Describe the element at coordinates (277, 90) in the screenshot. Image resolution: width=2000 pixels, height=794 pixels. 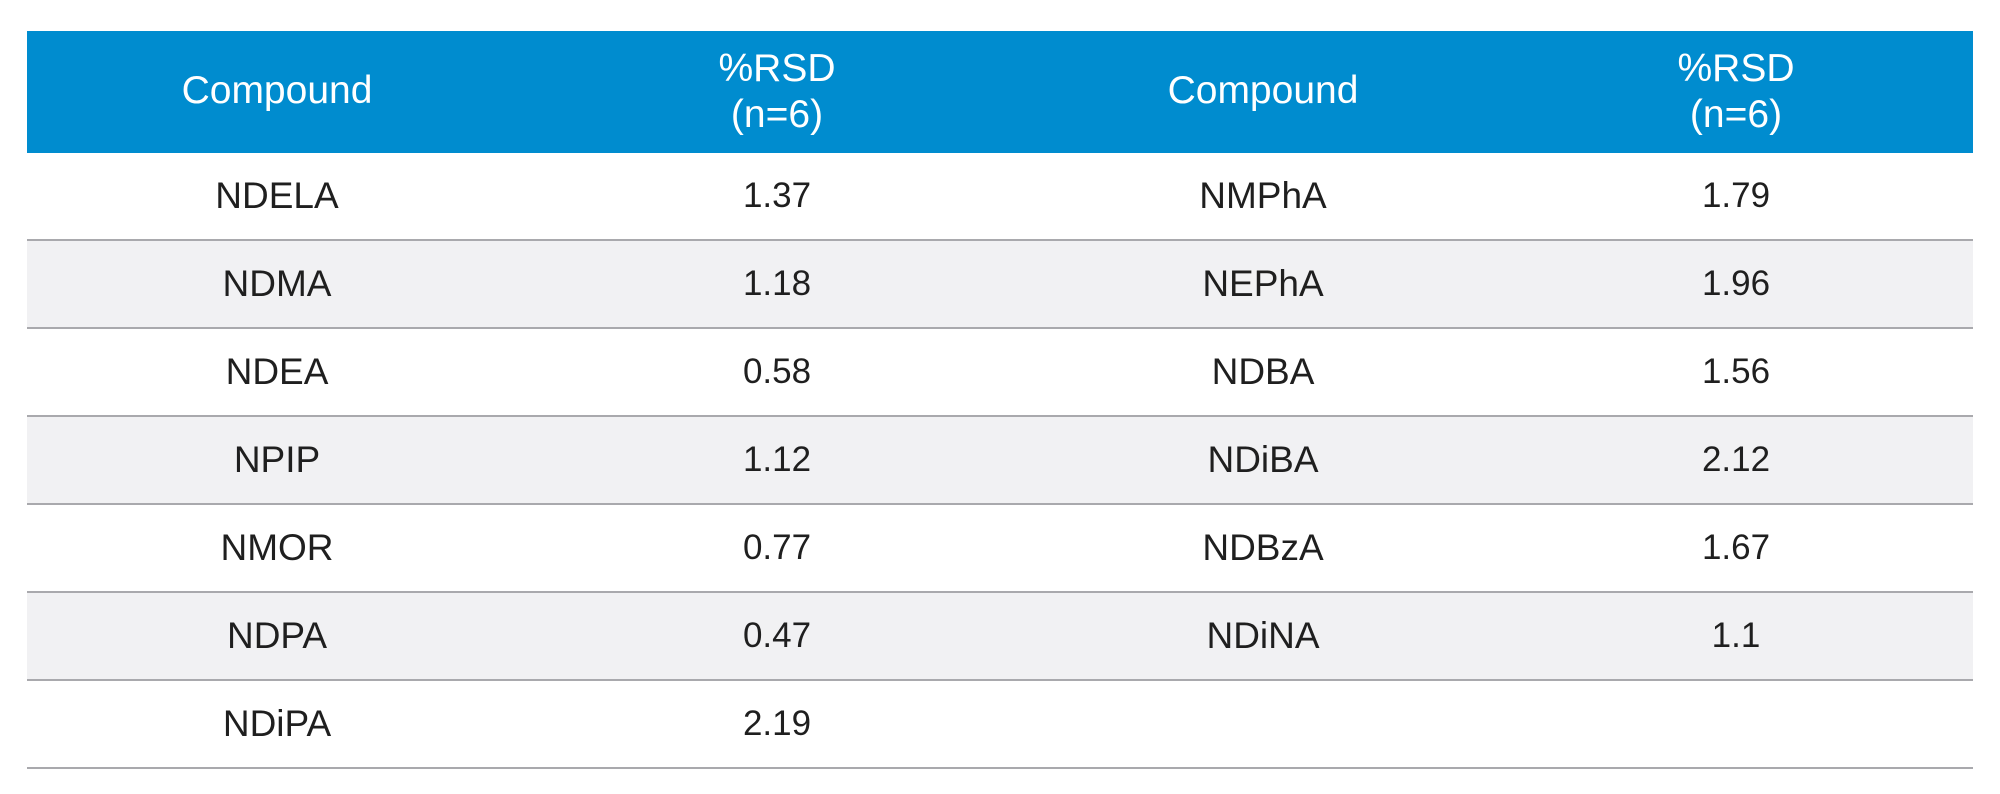
I see `header-compound-left: Compound` at that location.